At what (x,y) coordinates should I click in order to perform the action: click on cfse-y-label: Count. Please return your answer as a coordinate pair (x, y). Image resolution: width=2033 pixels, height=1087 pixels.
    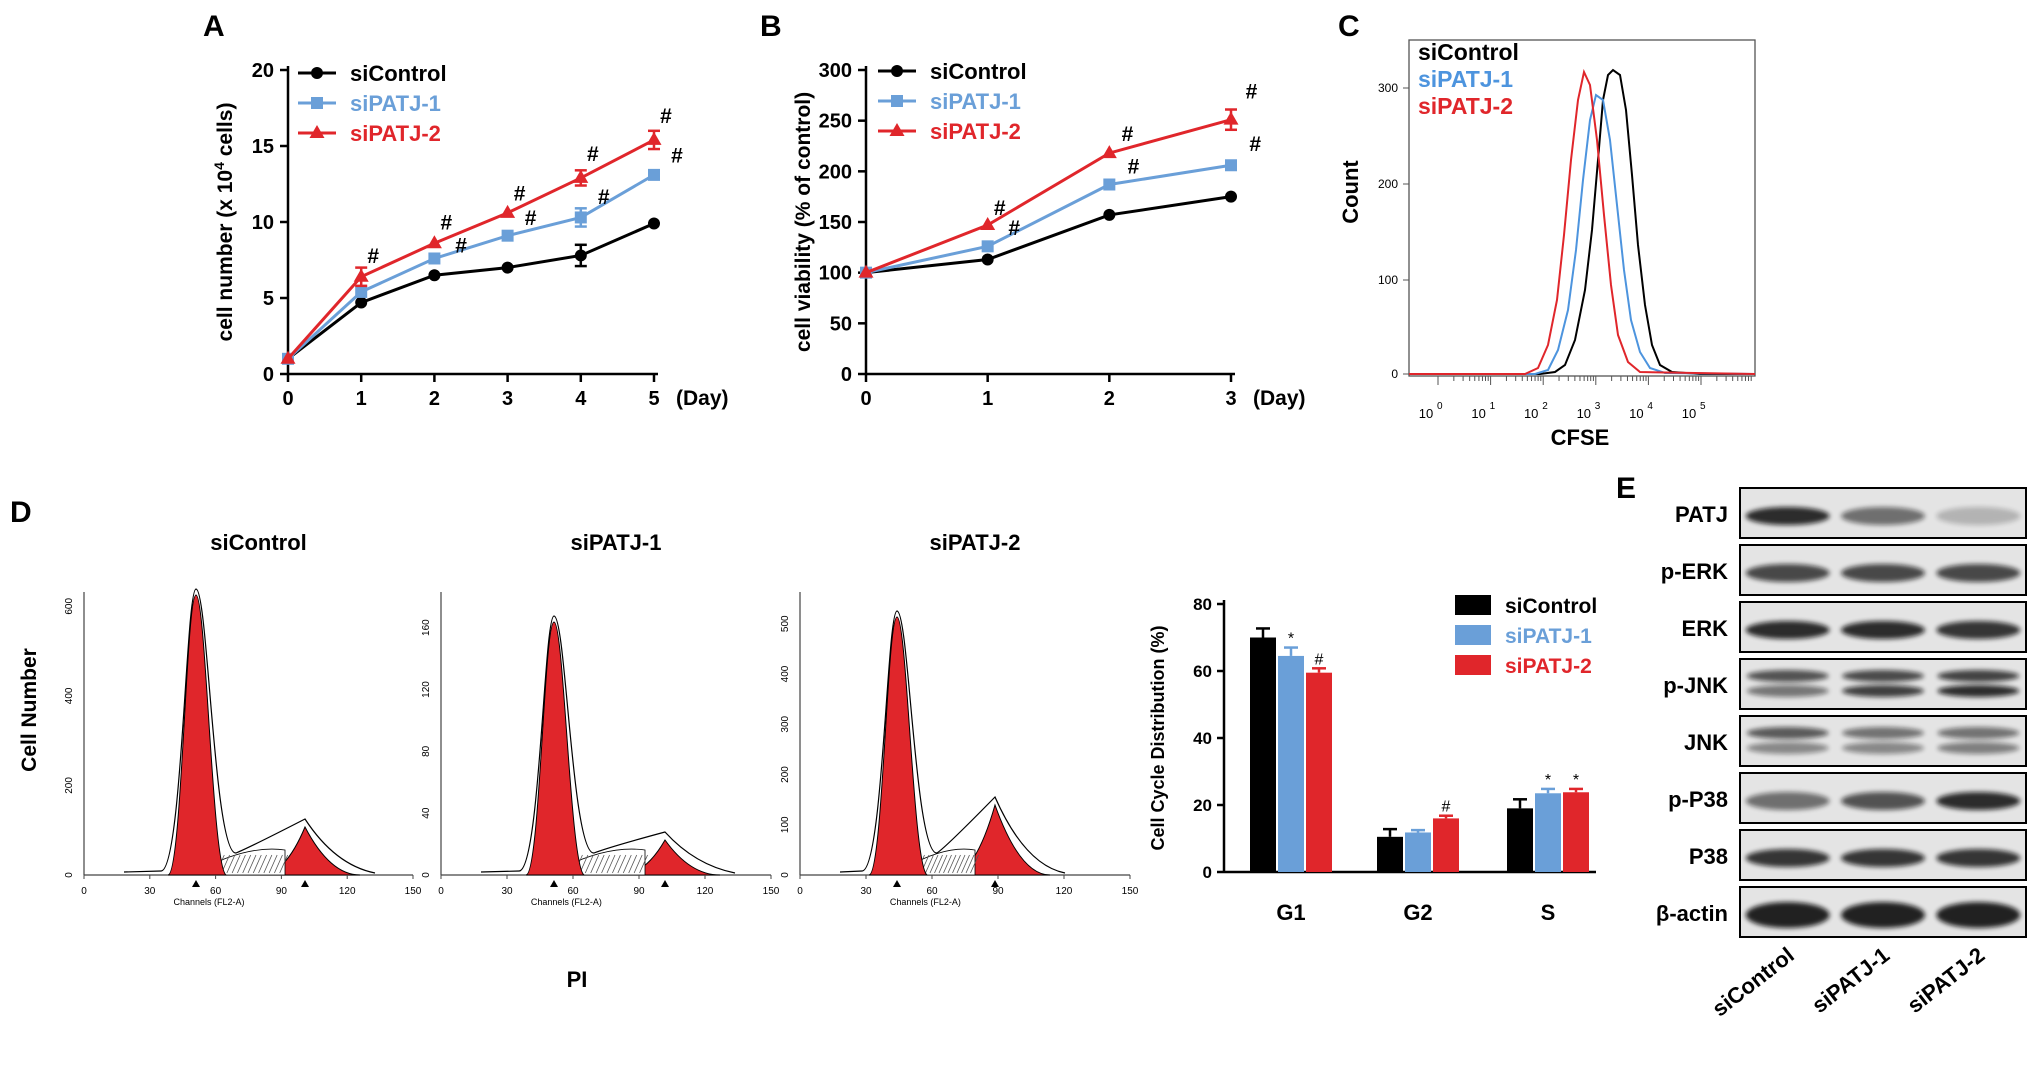
    Looking at the image, I should click on (1350, 192).